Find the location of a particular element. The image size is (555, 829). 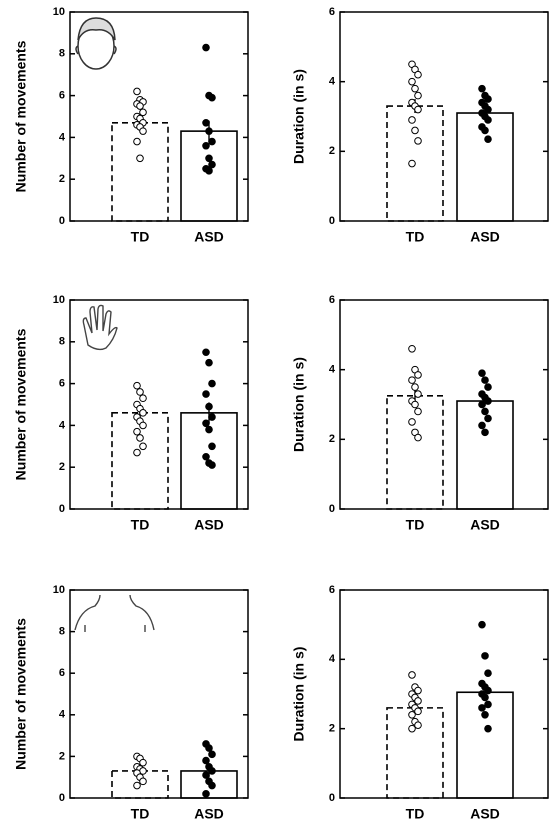

panel: 0 2 4 6 8 10 Number of movements TD ASD is located at coordinates (131, 413).